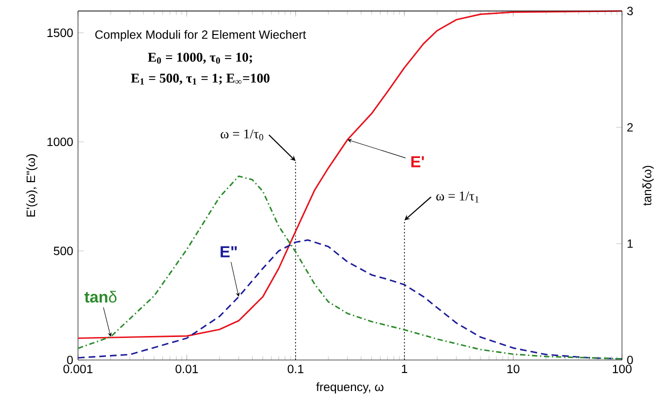  I want to click on series-label: E", so click(228, 252).